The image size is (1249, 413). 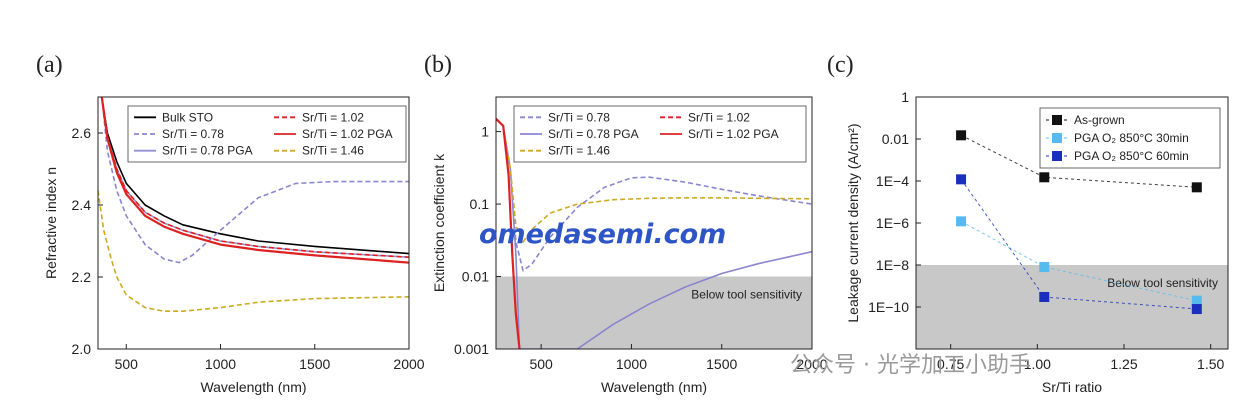 What do you see at coordinates (1099, 120) in the screenshot?
I see `legend-text-c-0: As-grown` at bounding box center [1099, 120].